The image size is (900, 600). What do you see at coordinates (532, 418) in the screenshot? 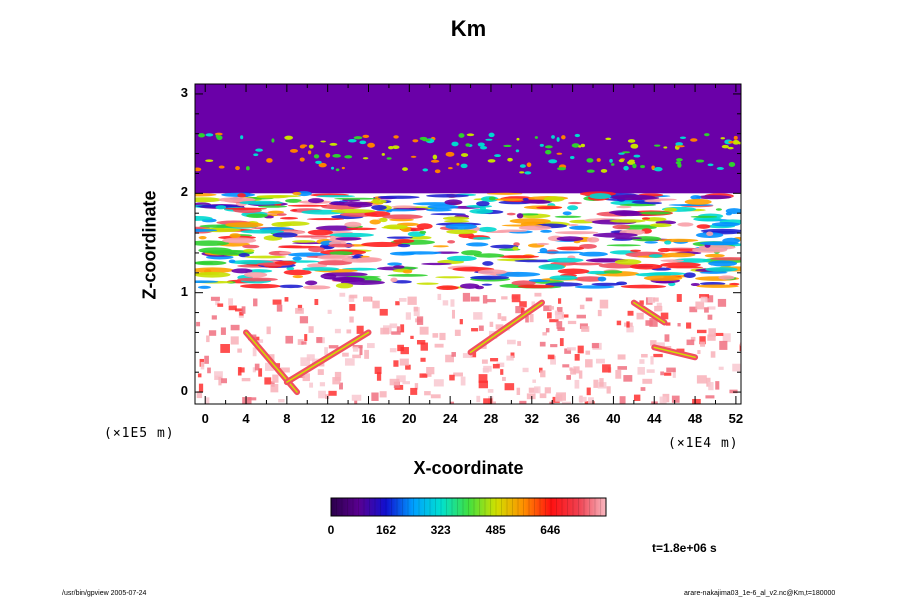
I see `x-tick-label: 32` at bounding box center [532, 418].